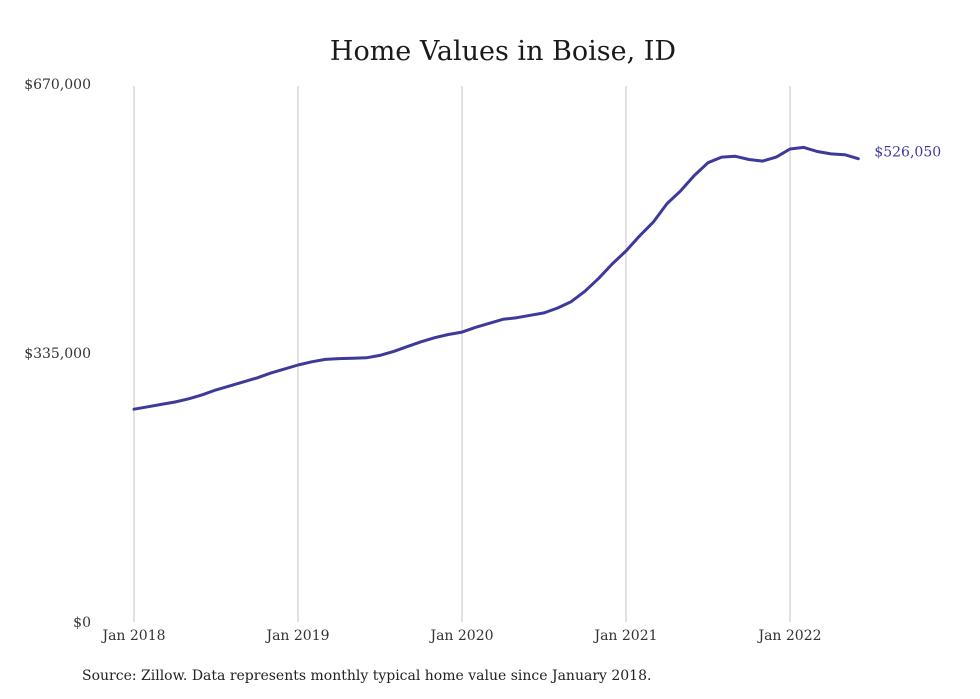  What do you see at coordinates (788, 636) in the screenshot?
I see `x-tick-label: Jan 2022` at bounding box center [788, 636].